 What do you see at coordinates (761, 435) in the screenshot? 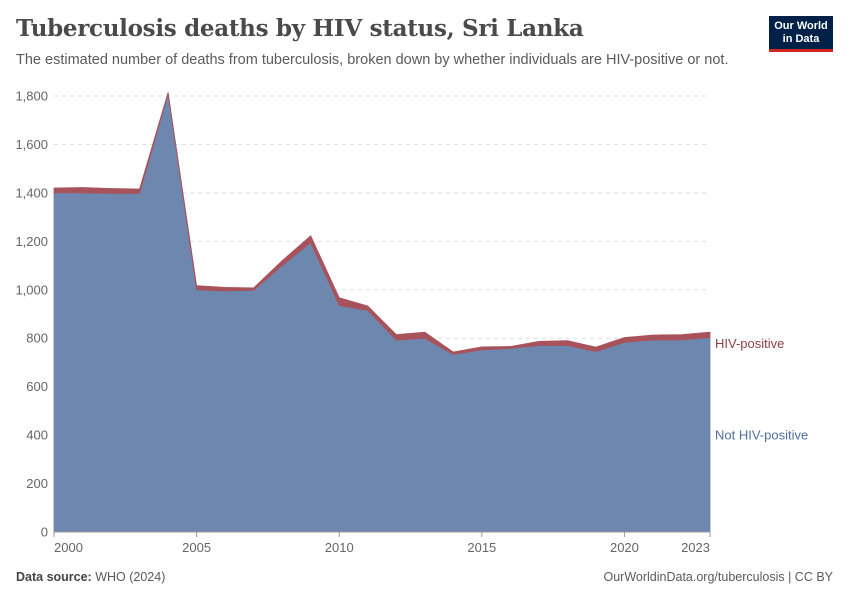
I see `series-label-not-hiv-positive: Not HIV-positive` at bounding box center [761, 435].